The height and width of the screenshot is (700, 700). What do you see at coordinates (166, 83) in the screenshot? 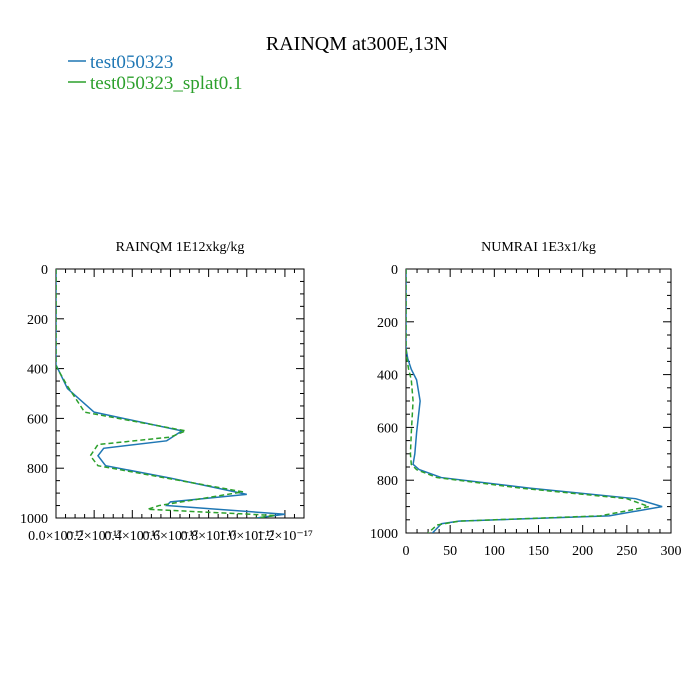
I see `legend-label-test050323_splat0.1: test050323_splat0.1` at bounding box center [166, 83].